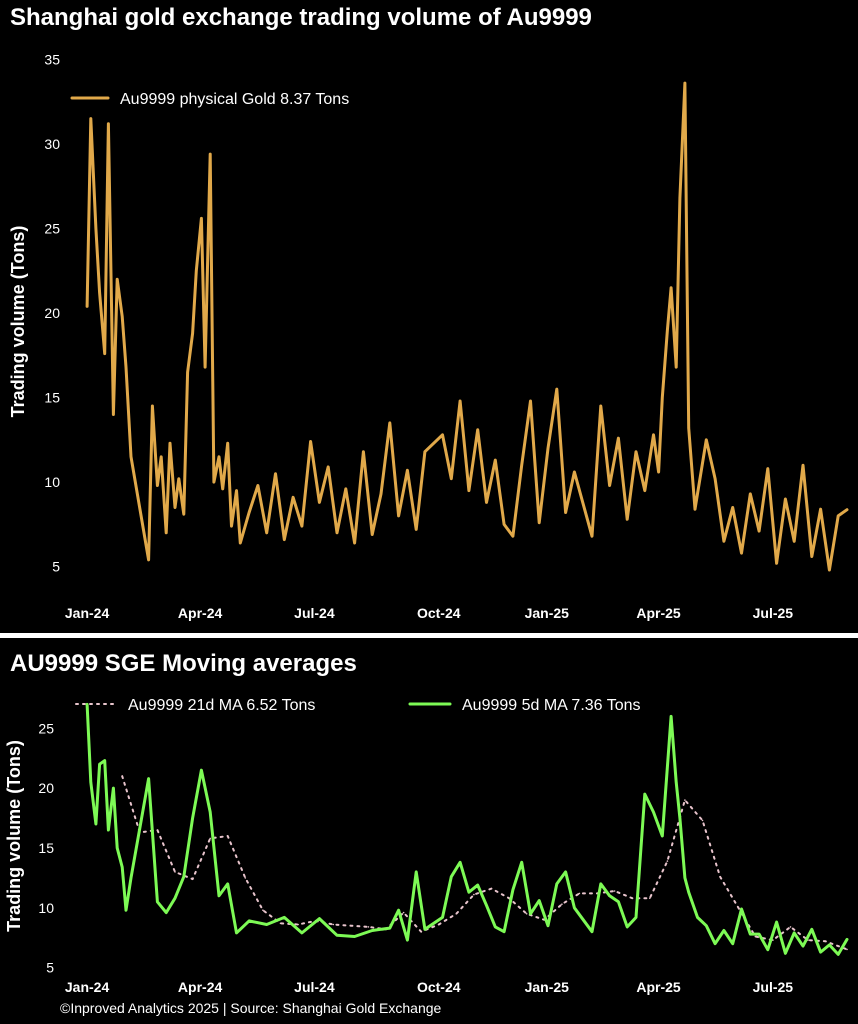 Image resolution: width=858 pixels, height=1024 pixels. What do you see at coordinates (52, 59) in the screenshot?
I see `y-tick-label: 35` at bounding box center [52, 59].